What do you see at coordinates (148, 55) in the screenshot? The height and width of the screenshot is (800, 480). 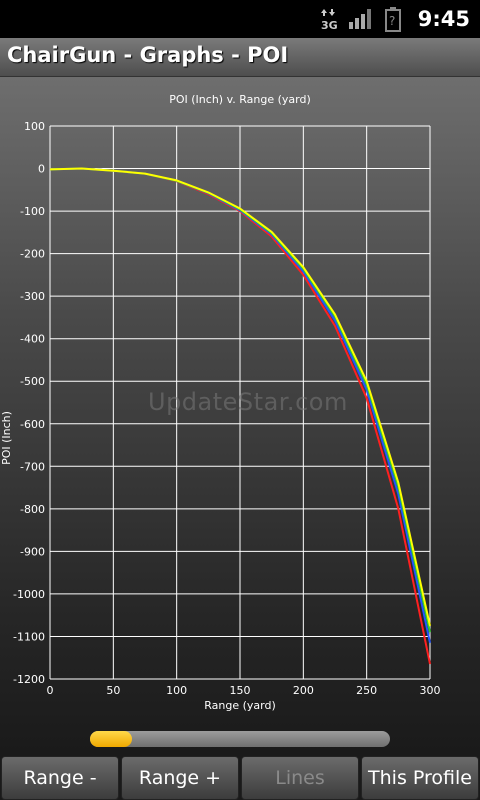 I see `app-title: ChairGun - Graphs - POI` at bounding box center [148, 55].